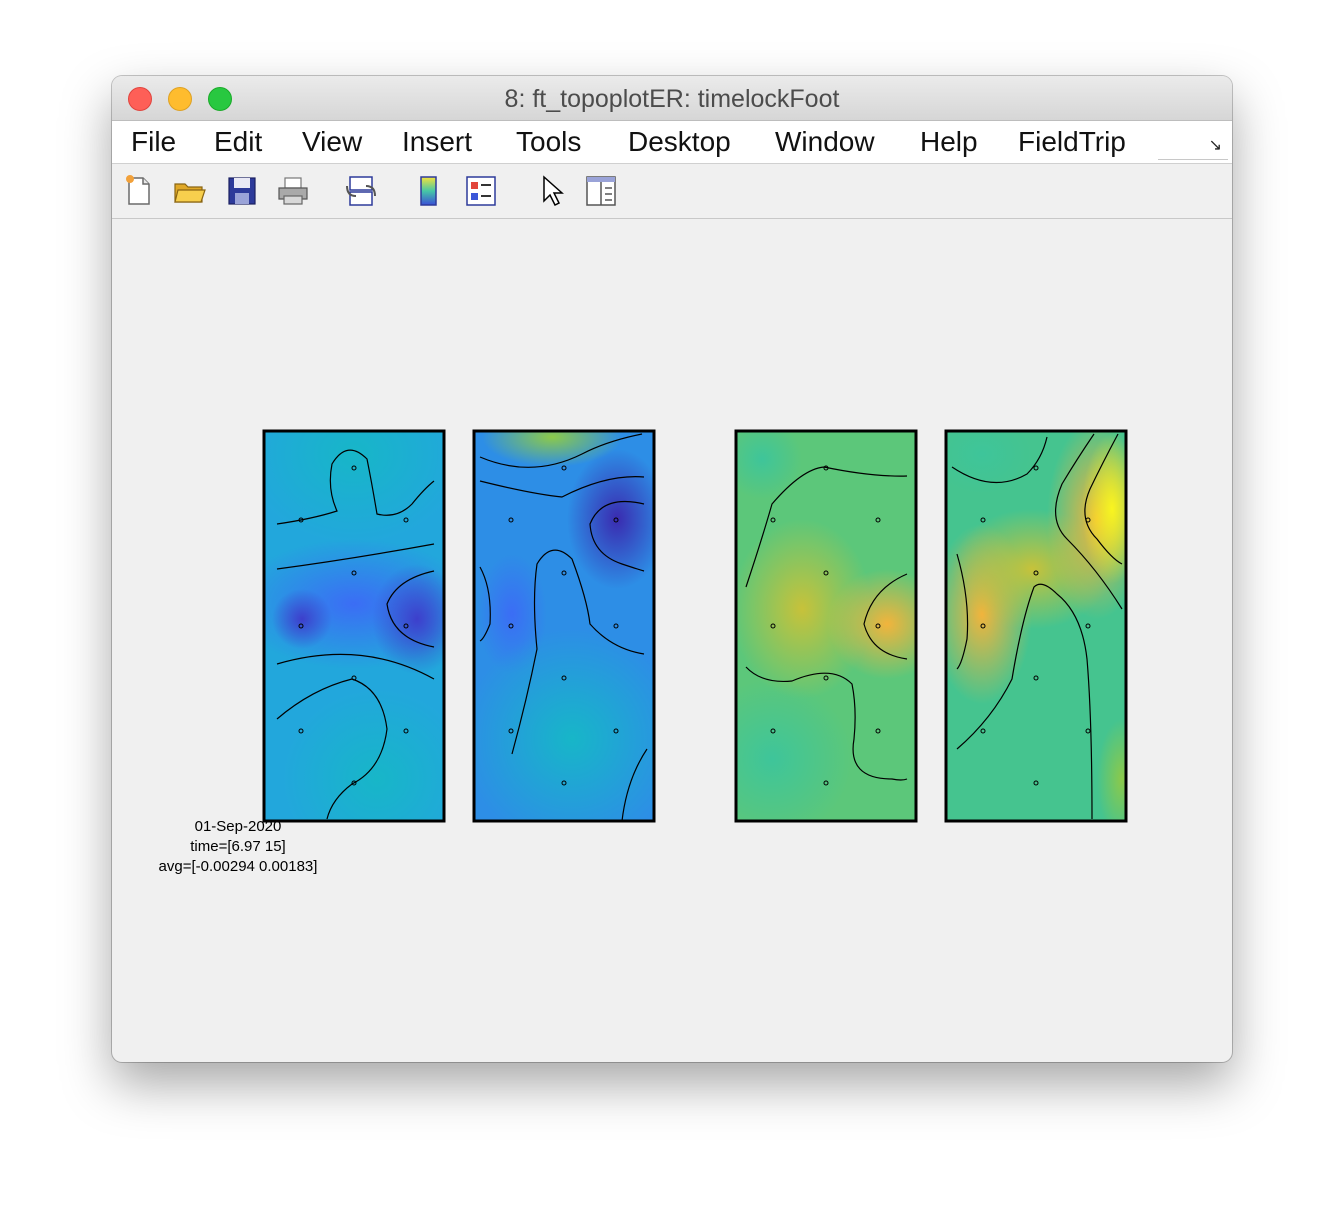 Image resolution: width=1344 pixels, height=1210 pixels. What do you see at coordinates (220, 99) in the screenshot?
I see `zoom-window-button` at bounding box center [220, 99].